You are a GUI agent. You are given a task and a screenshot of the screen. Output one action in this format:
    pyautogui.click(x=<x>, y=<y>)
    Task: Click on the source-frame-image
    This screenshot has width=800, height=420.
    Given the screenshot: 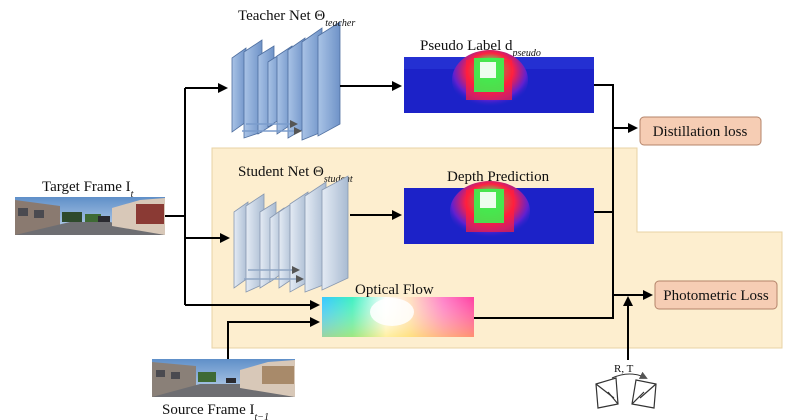 What is the action you would take?
    pyautogui.click(x=223, y=378)
    